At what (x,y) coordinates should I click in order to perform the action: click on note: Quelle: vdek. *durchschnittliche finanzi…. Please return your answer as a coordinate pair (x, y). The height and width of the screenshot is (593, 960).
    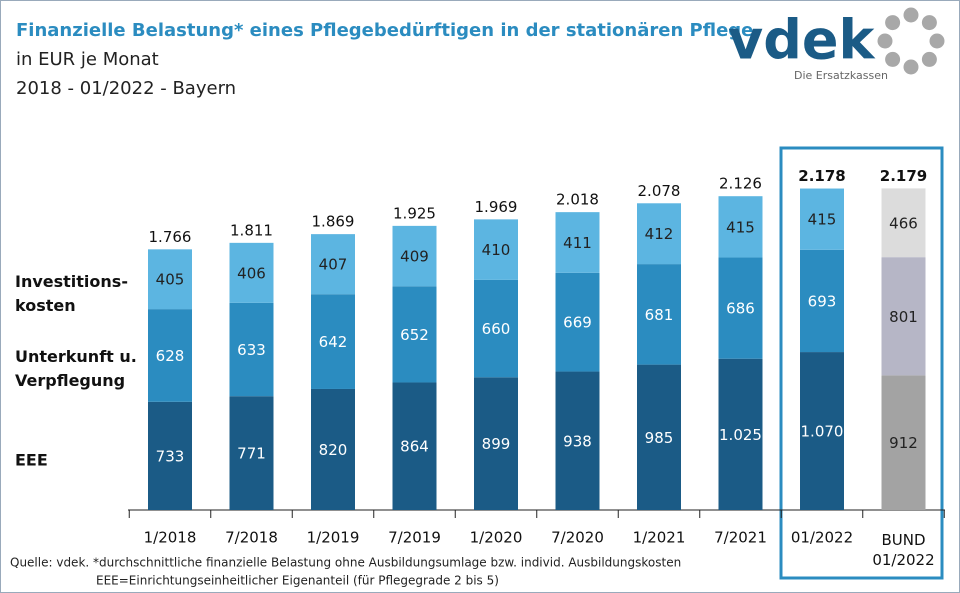
    Looking at the image, I should click on (345, 563).